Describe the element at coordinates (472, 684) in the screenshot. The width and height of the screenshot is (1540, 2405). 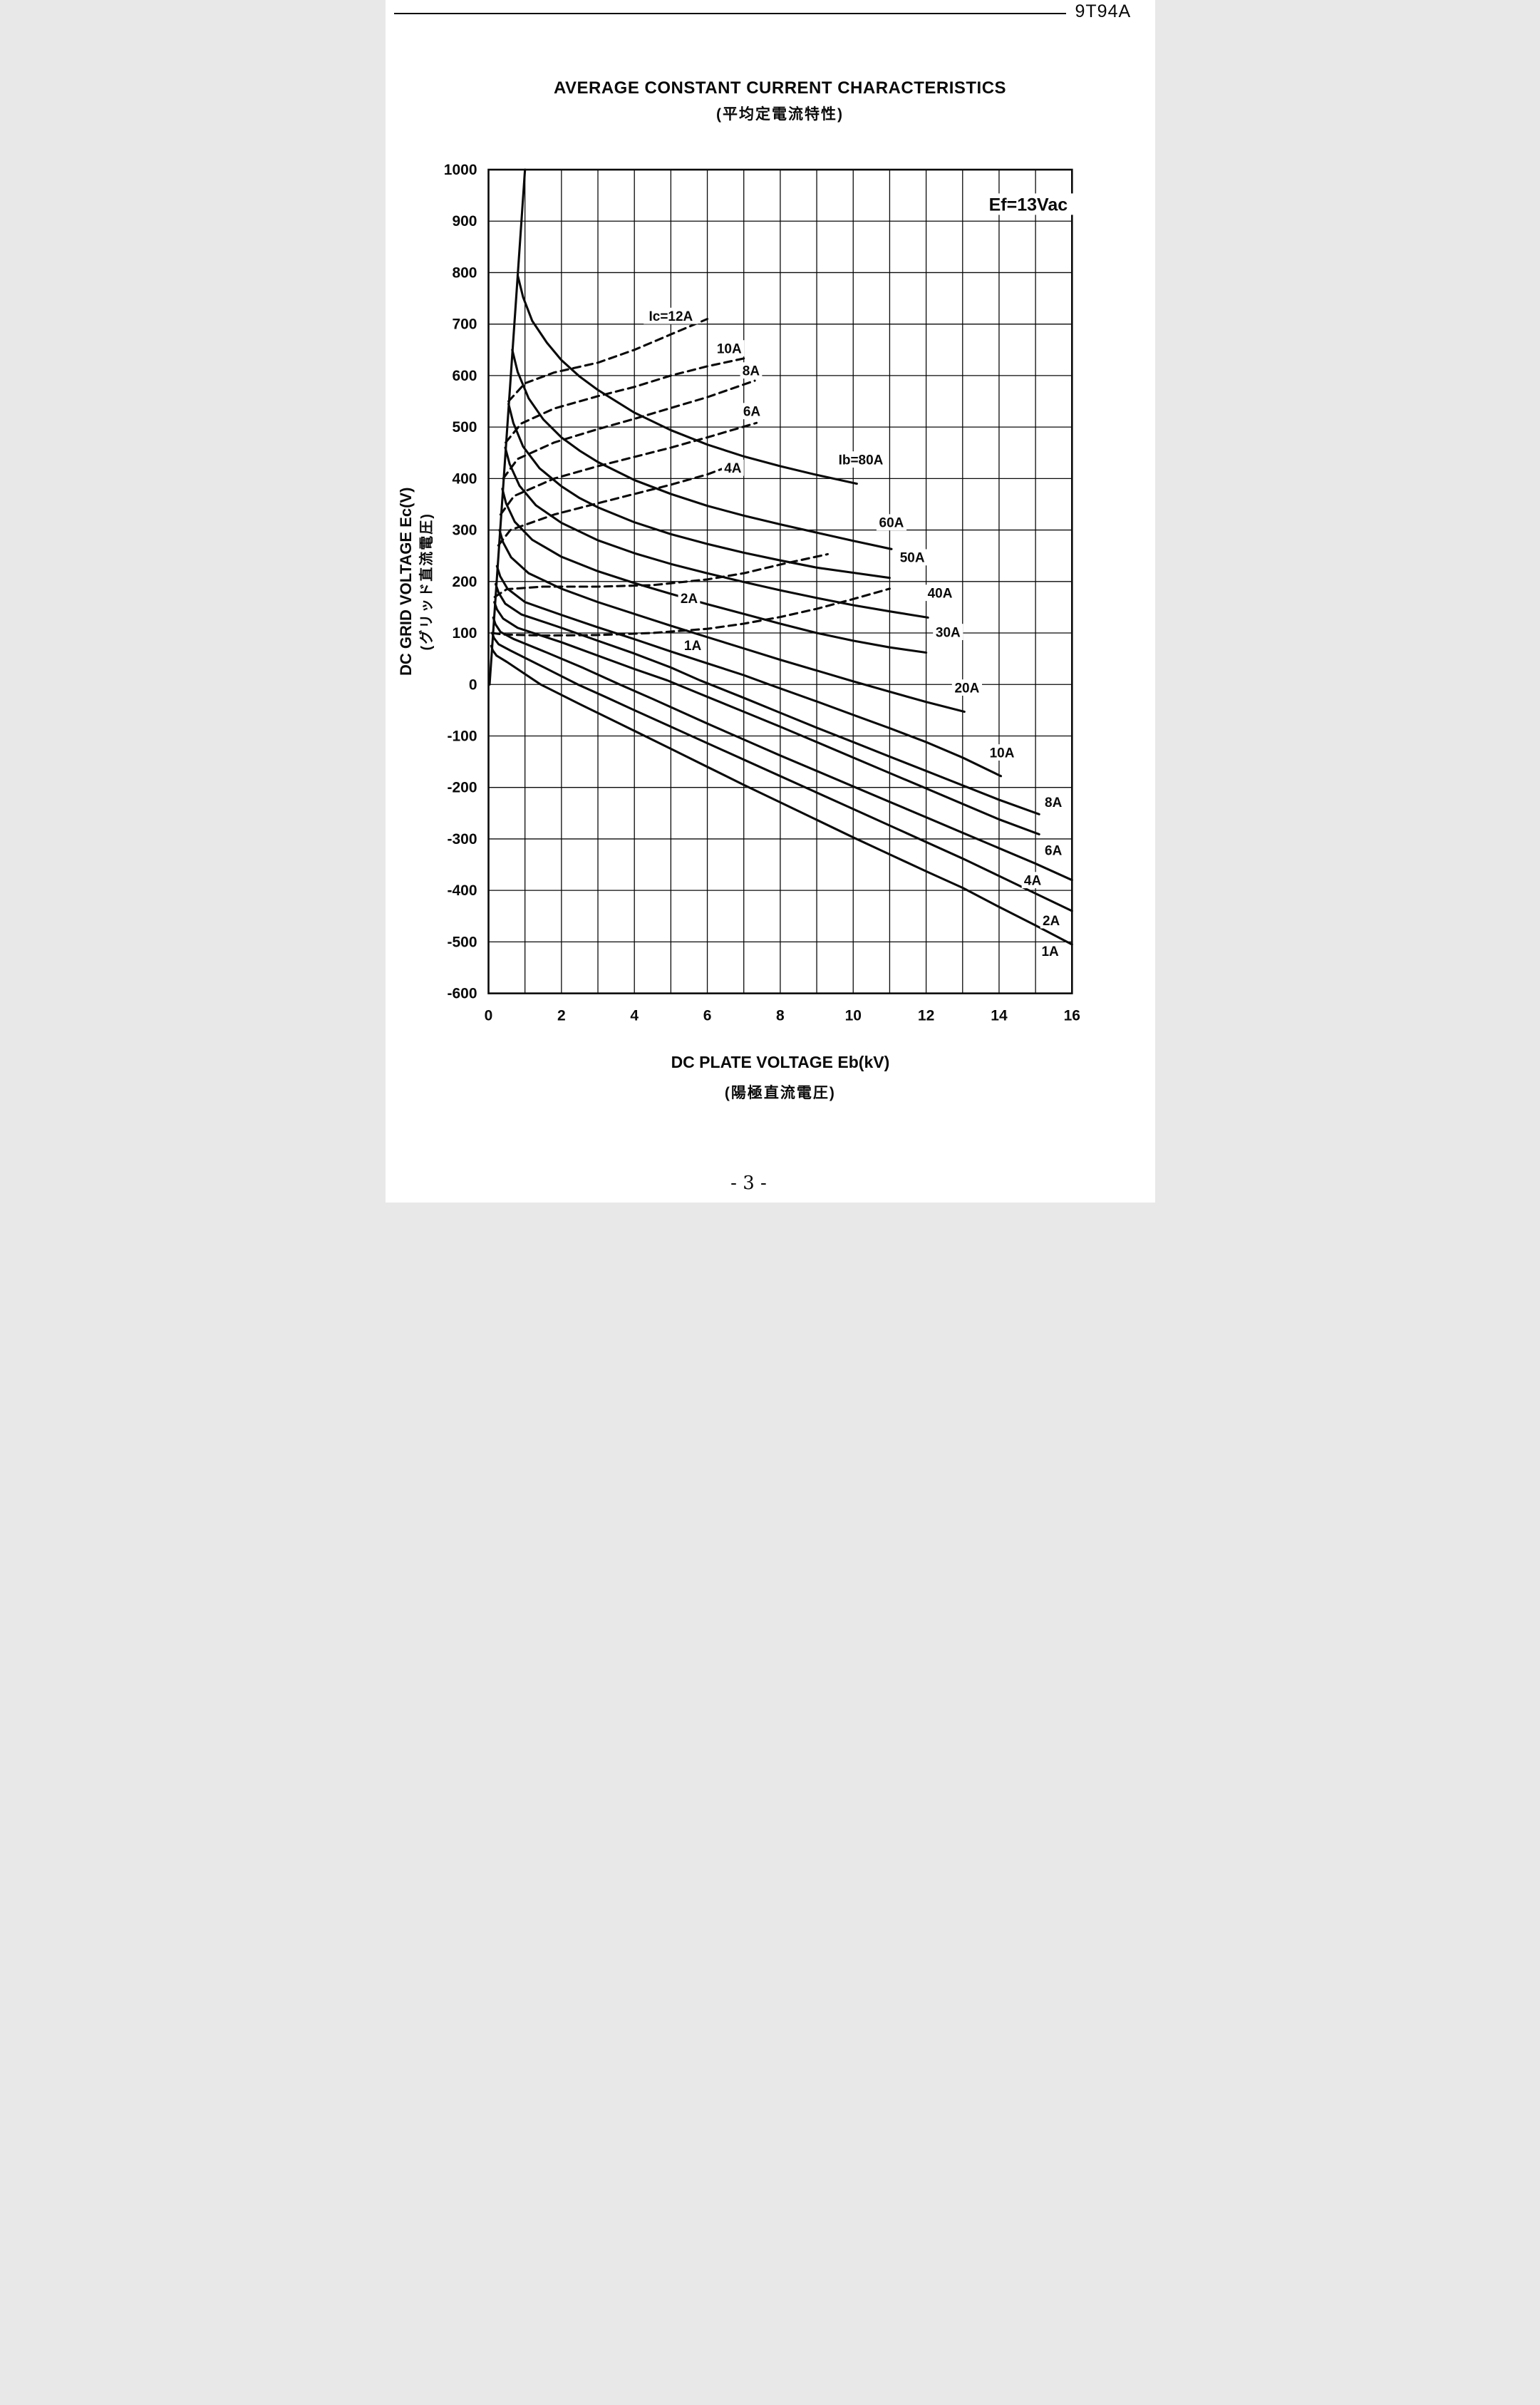
I see `y-tick-0: 0` at that location.